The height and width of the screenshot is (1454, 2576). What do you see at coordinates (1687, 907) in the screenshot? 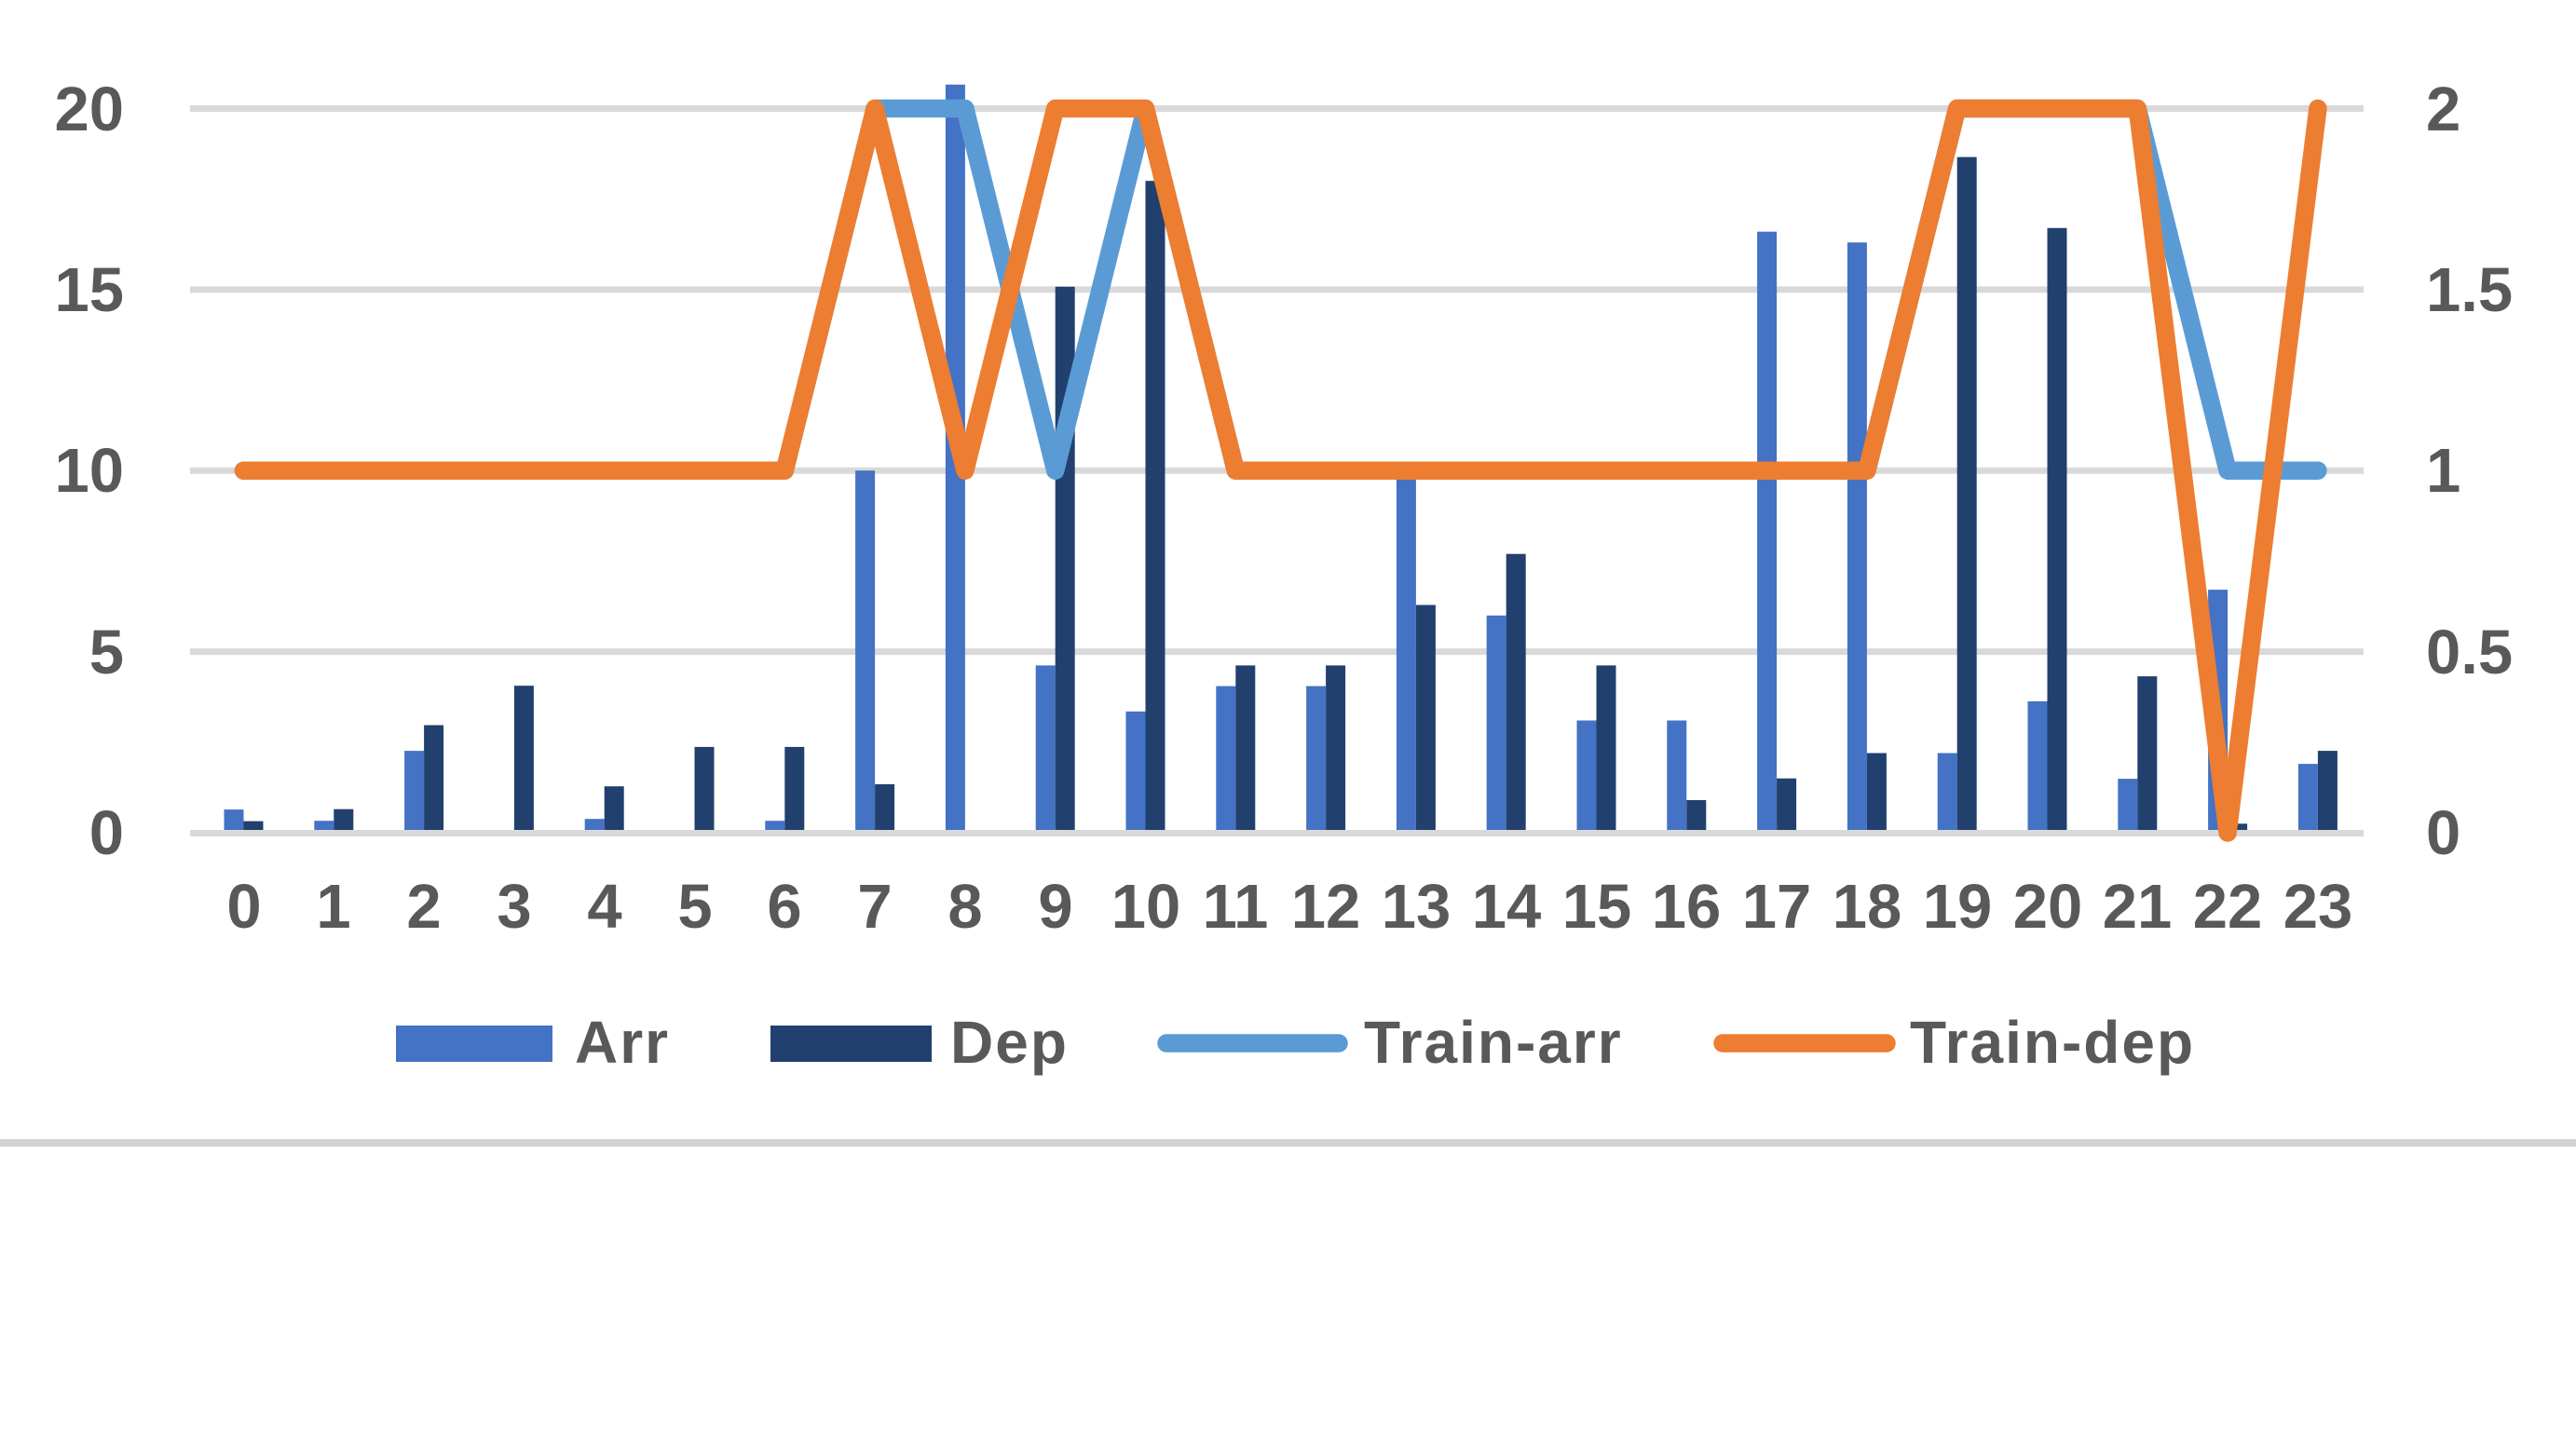
I see `svg-text: 16` at bounding box center [1687, 907].